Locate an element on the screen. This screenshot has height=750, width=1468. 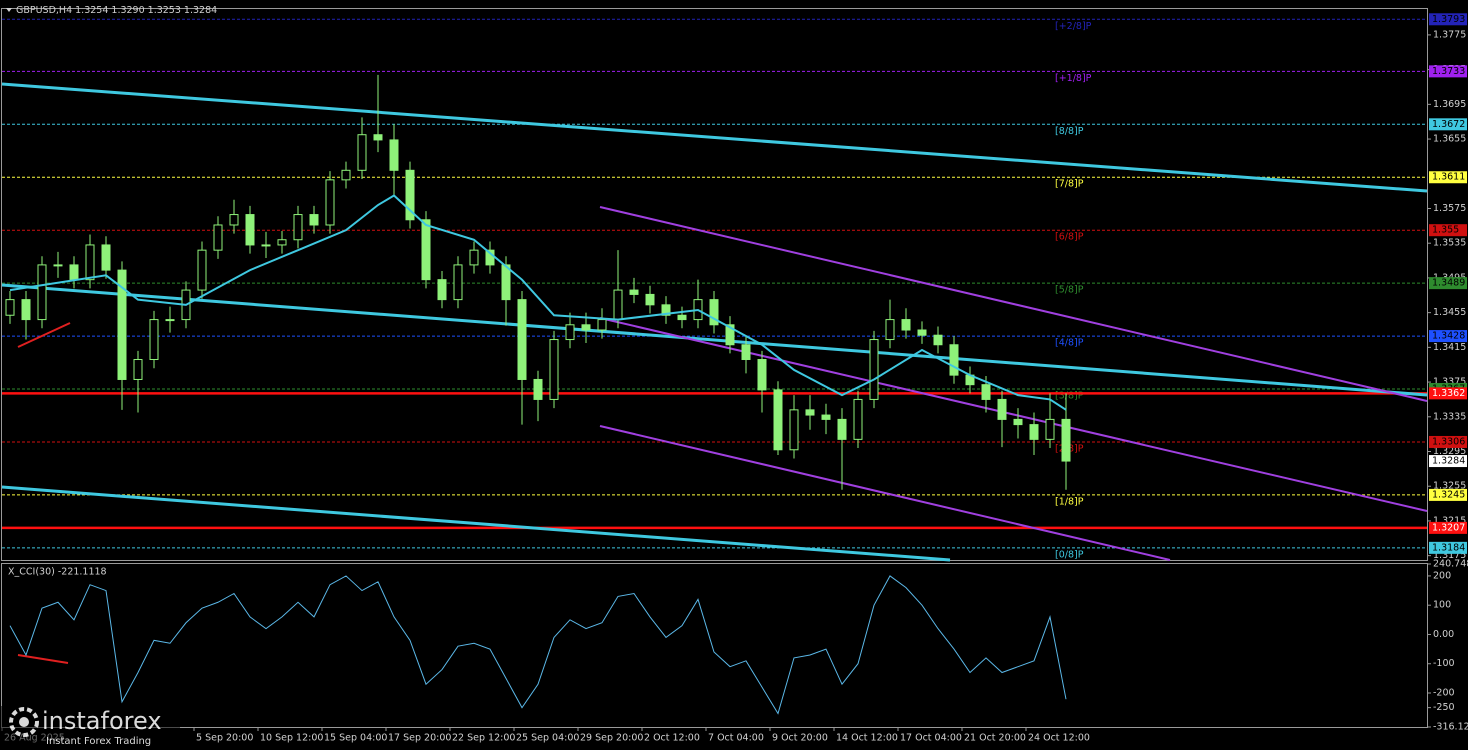
x-tick-label: 2 Oct 12:00 is located at coordinates (672, 738).